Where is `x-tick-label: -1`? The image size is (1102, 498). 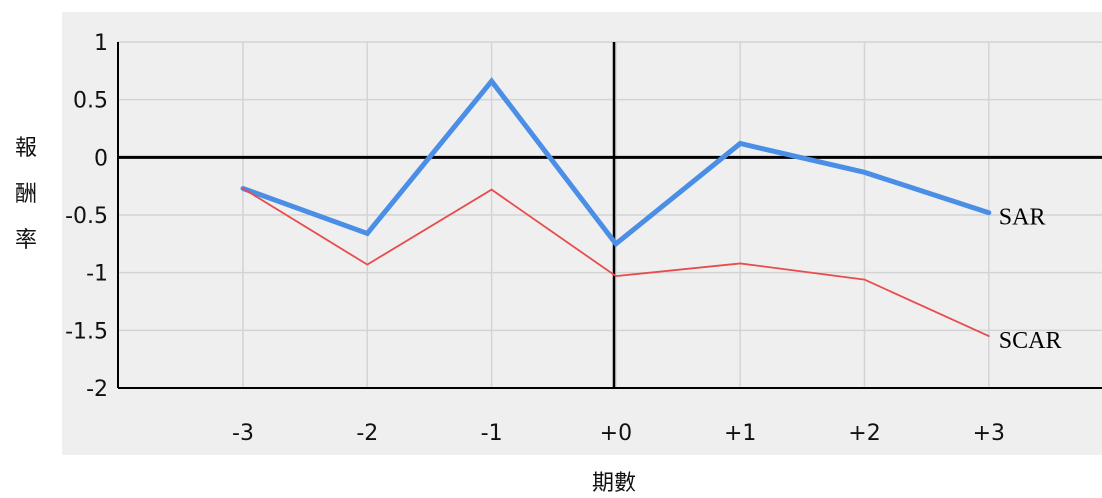 x-tick-label: -1 is located at coordinates (492, 433).